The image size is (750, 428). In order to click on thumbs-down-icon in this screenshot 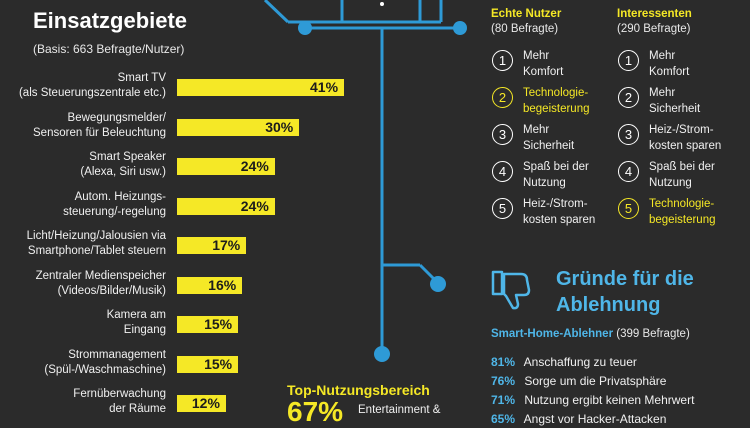, I will do `click(511, 290)`.